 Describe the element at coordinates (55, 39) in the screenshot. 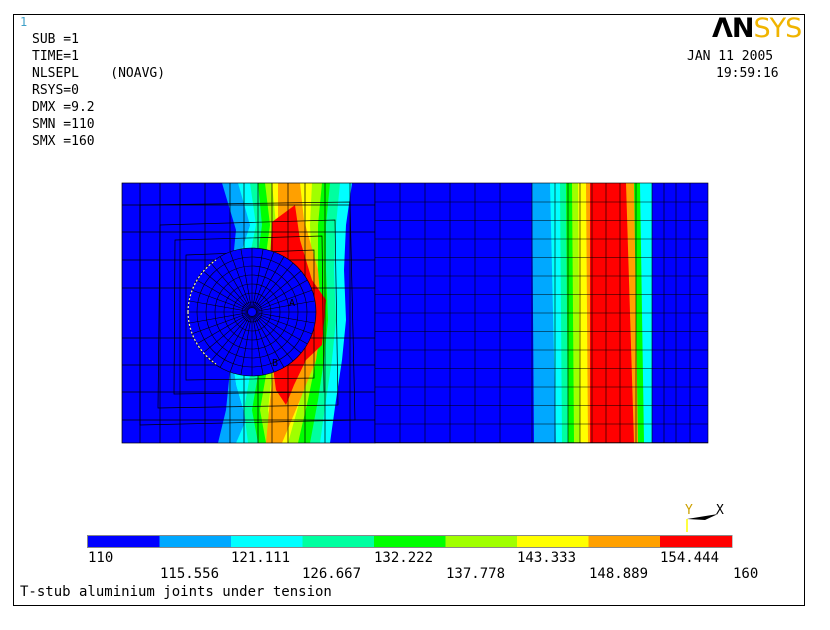

I see `info-line: SUB =1` at that location.